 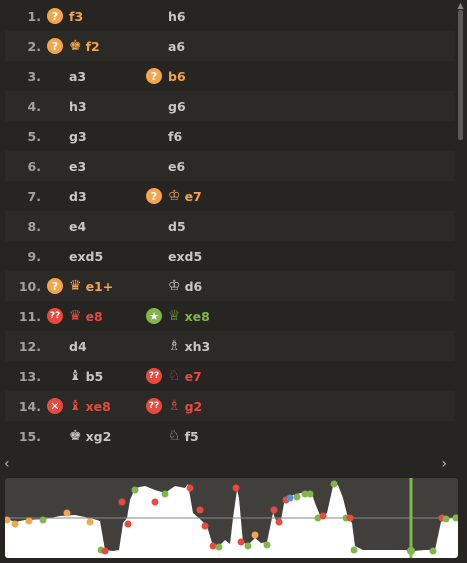 What do you see at coordinates (94, 316) in the screenshot?
I see `move-san: e8` at bounding box center [94, 316].